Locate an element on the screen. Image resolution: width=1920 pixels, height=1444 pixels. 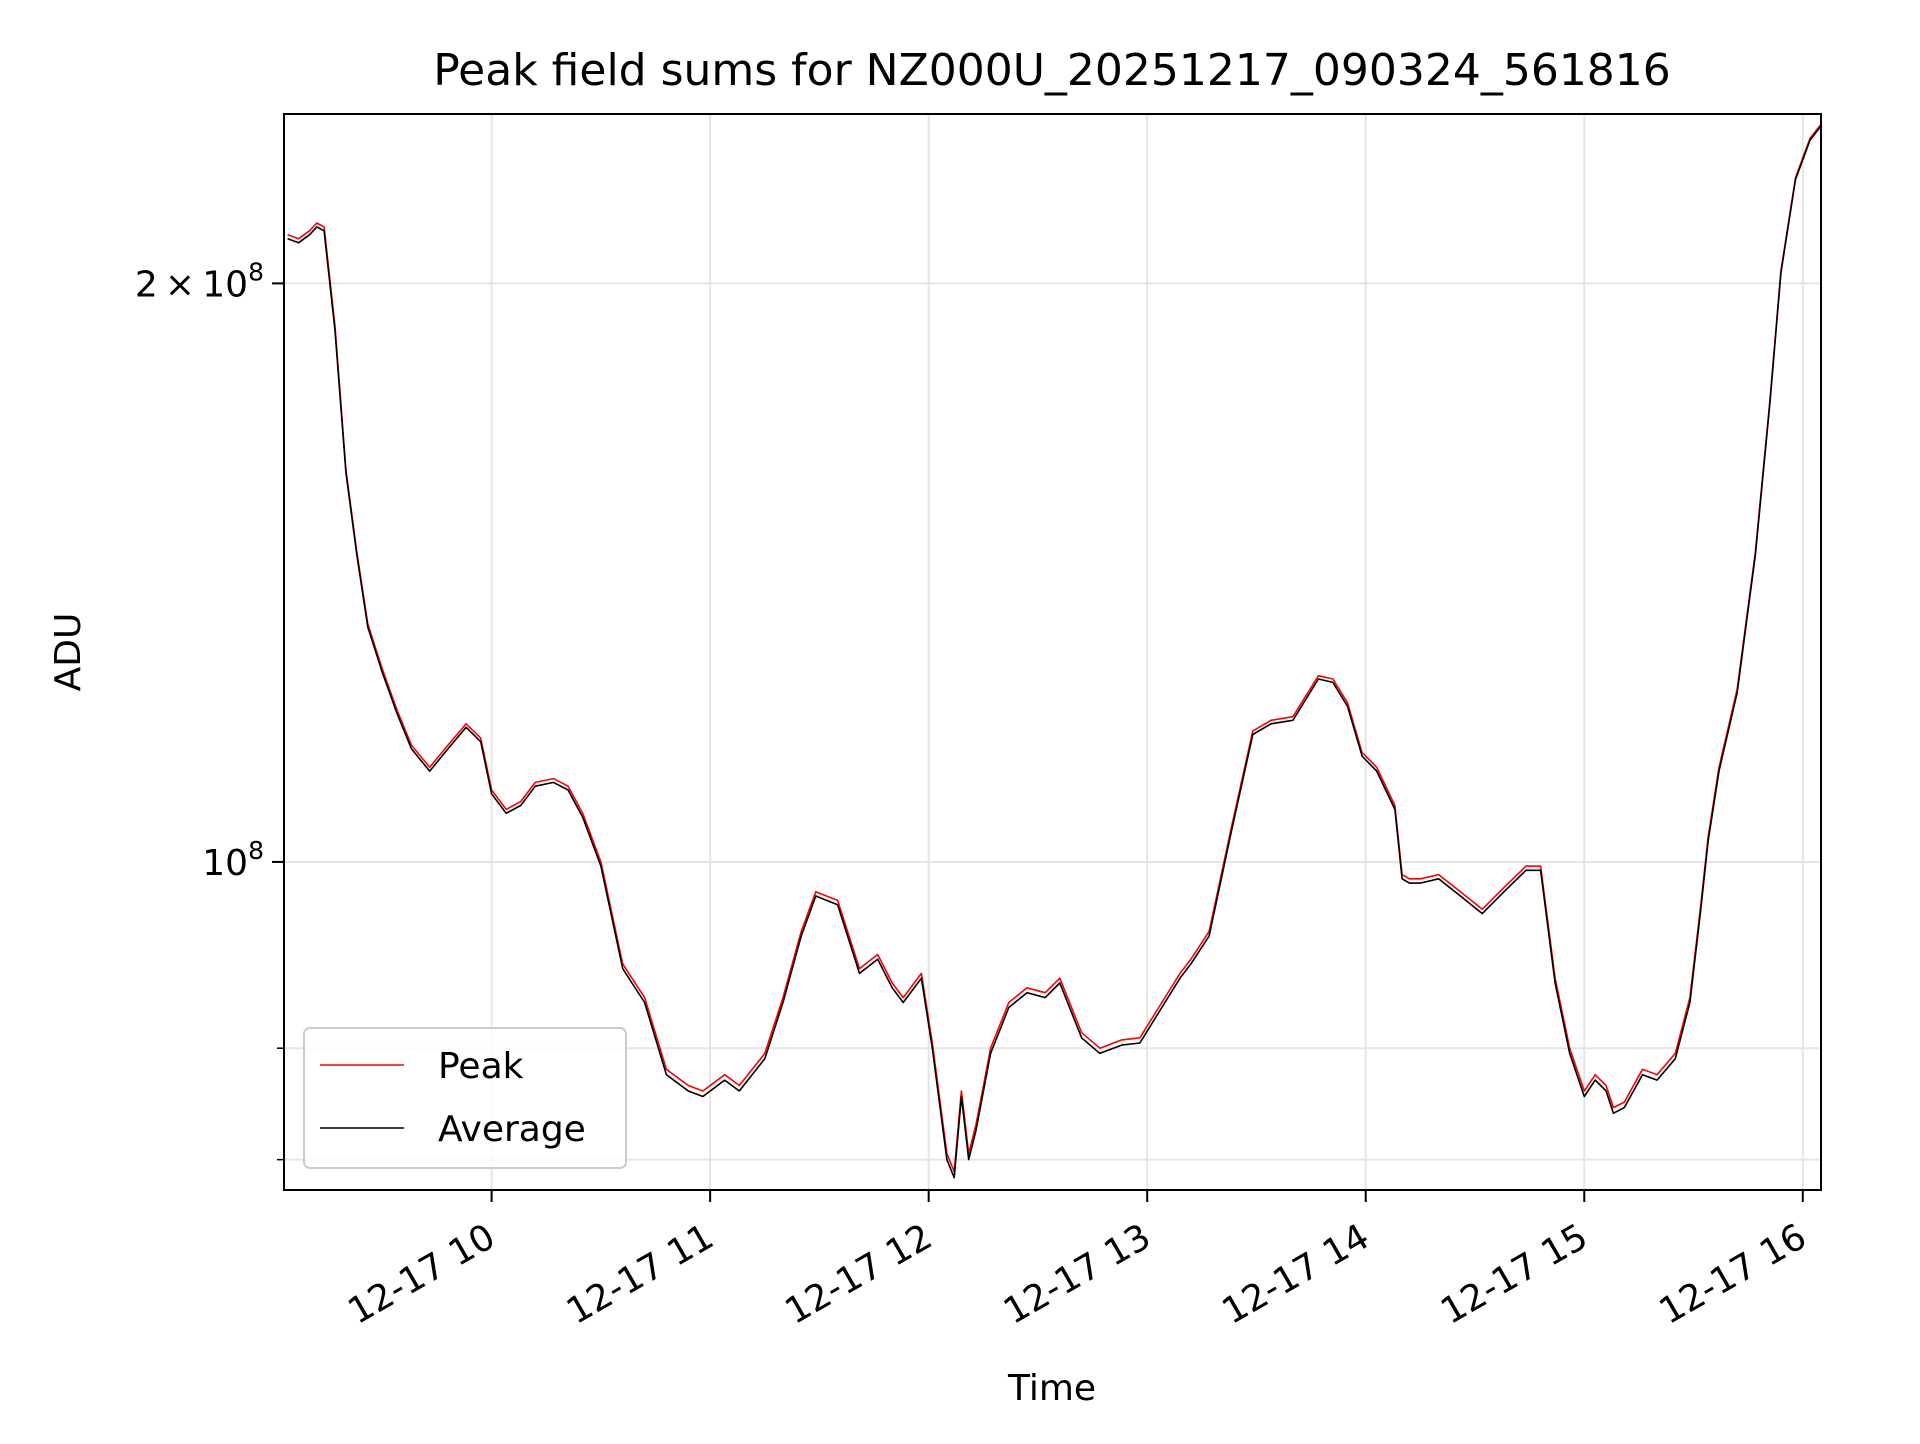
y-tick-label: 108 is located at coordinates (233, 860).